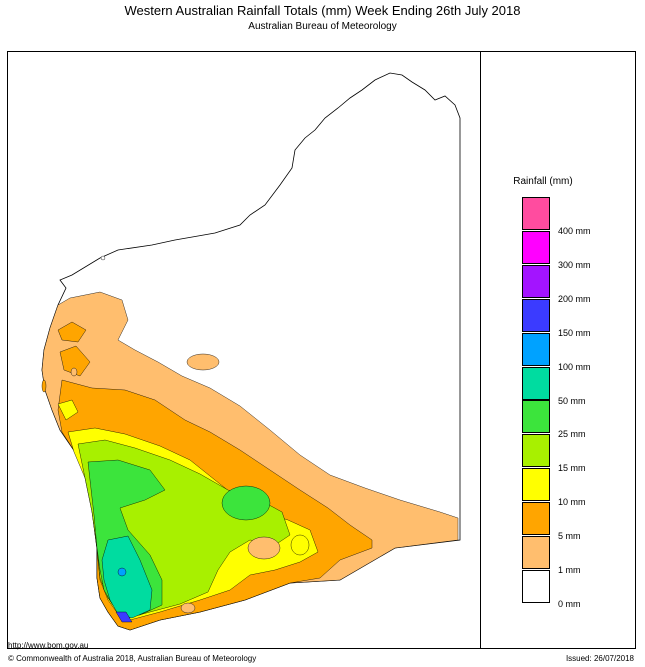  Describe the element at coordinates (574, 366) in the screenshot. I see `legend-label: 100 mm` at that location.